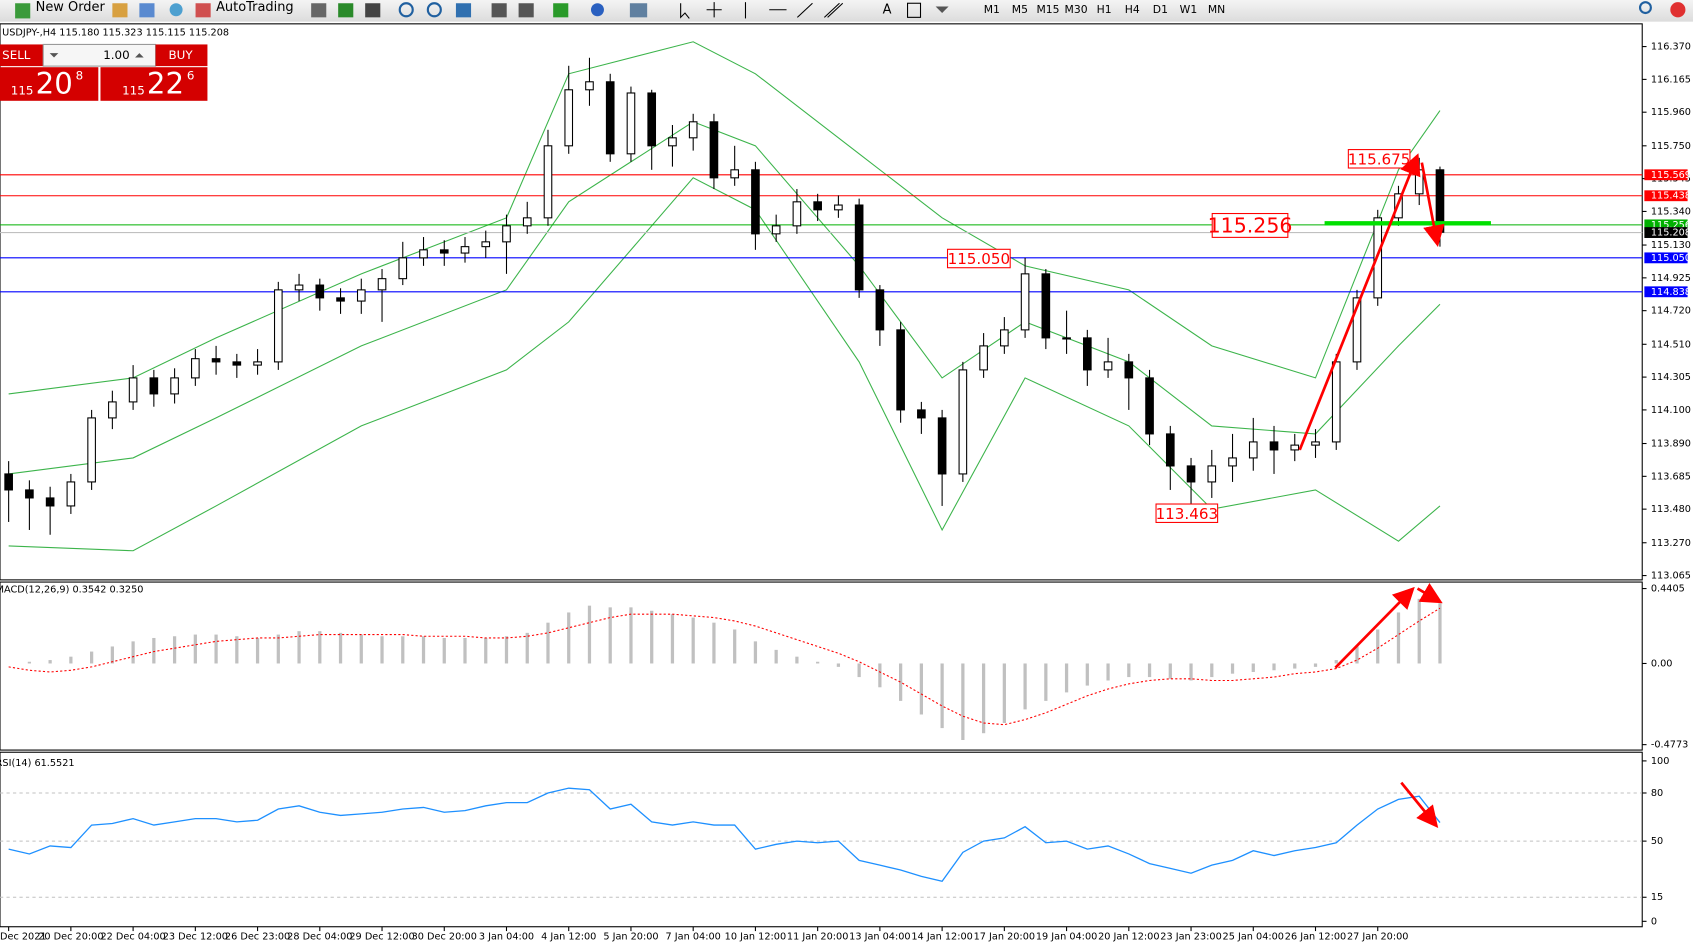 This screenshot has height=947, width=1693. Describe the element at coordinates (992, 9) in the screenshot. I see `timeframe: M1` at that location.